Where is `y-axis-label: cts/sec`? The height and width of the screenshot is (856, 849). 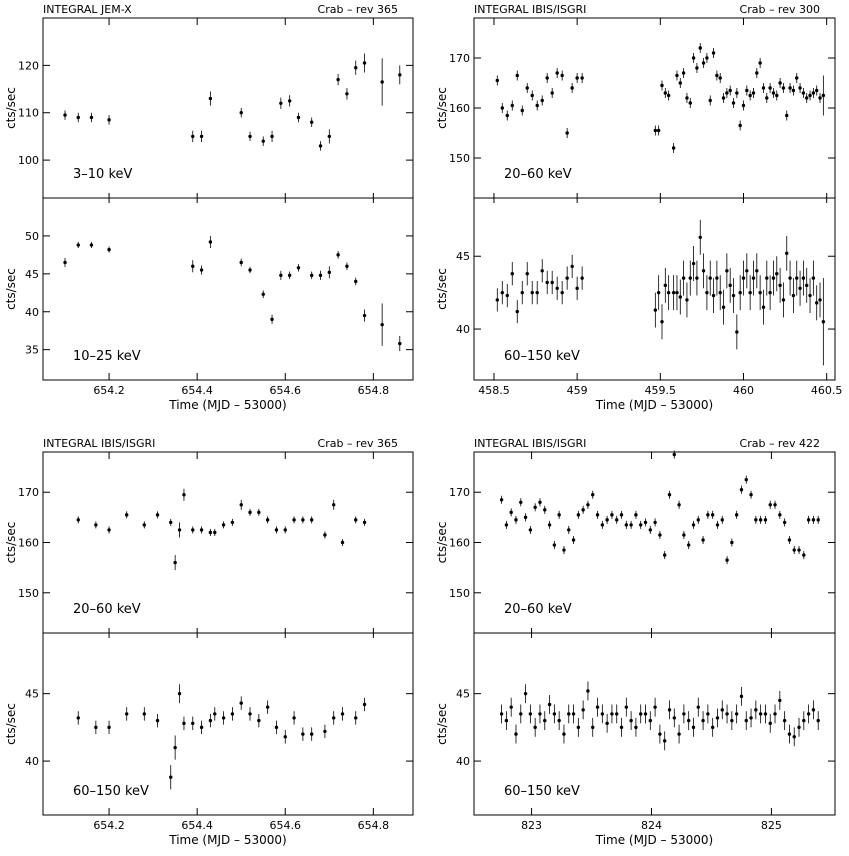
y-axis-label: cts/sec is located at coordinates (442, 289).